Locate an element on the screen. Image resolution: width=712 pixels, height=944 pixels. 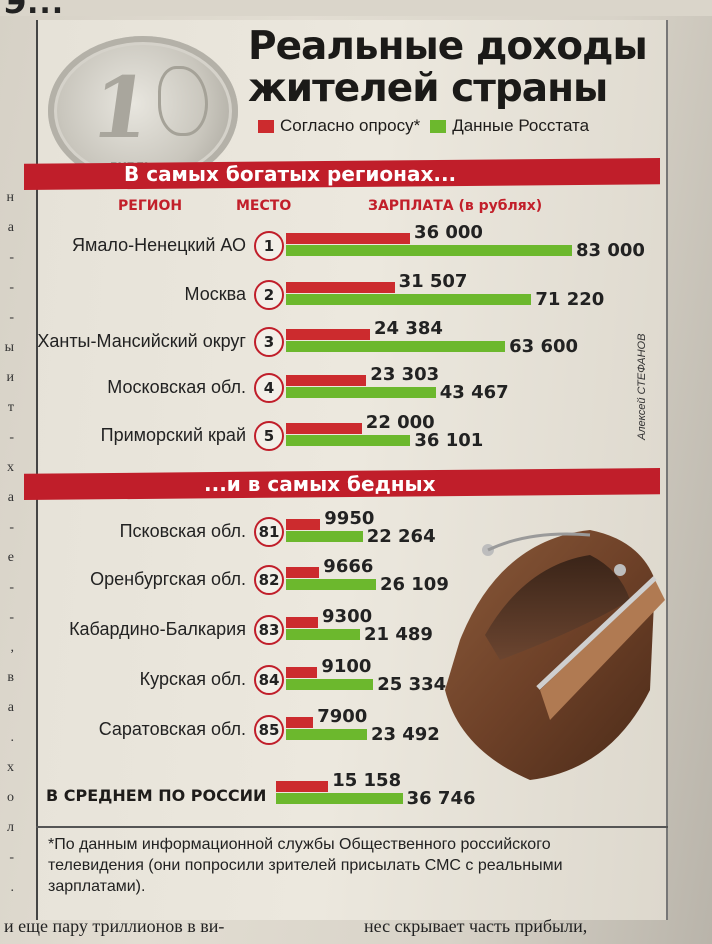
left-column-fragment: . is located at coordinates (12, 737).